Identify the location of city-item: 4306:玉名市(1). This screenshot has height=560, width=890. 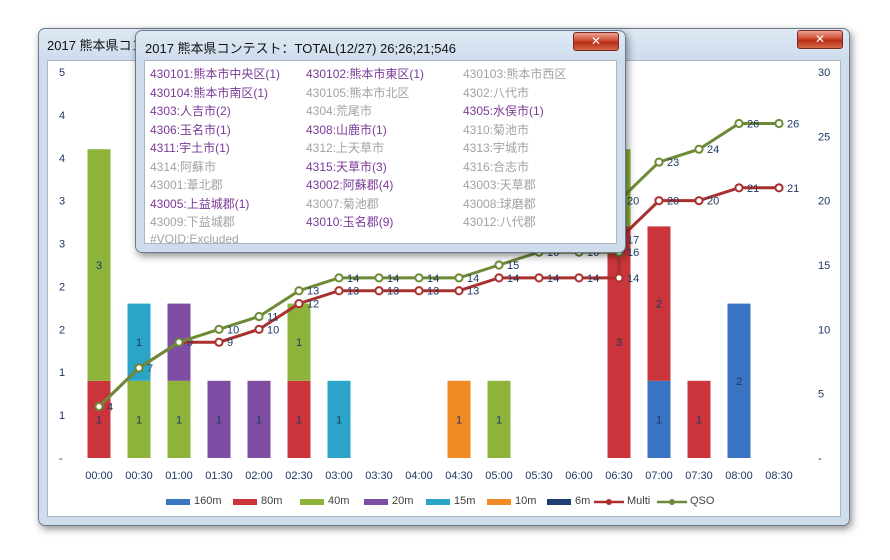
(190, 129).